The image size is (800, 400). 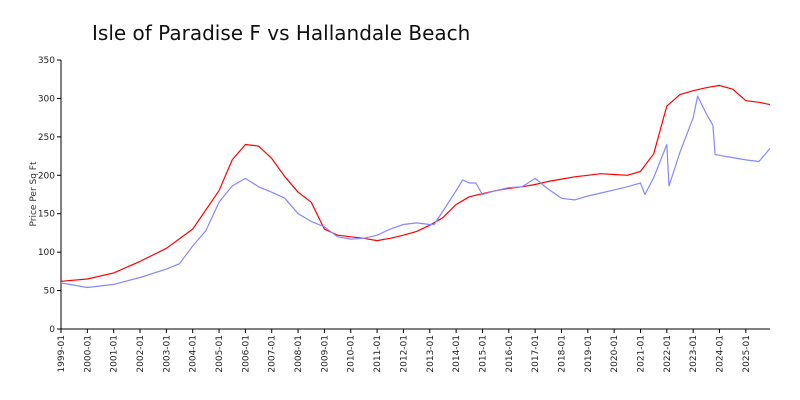 What do you see at coordinates (641, 354) in the screenshot?
I see `x-tick-label: 2021-01` at bounding box center [641, 354].